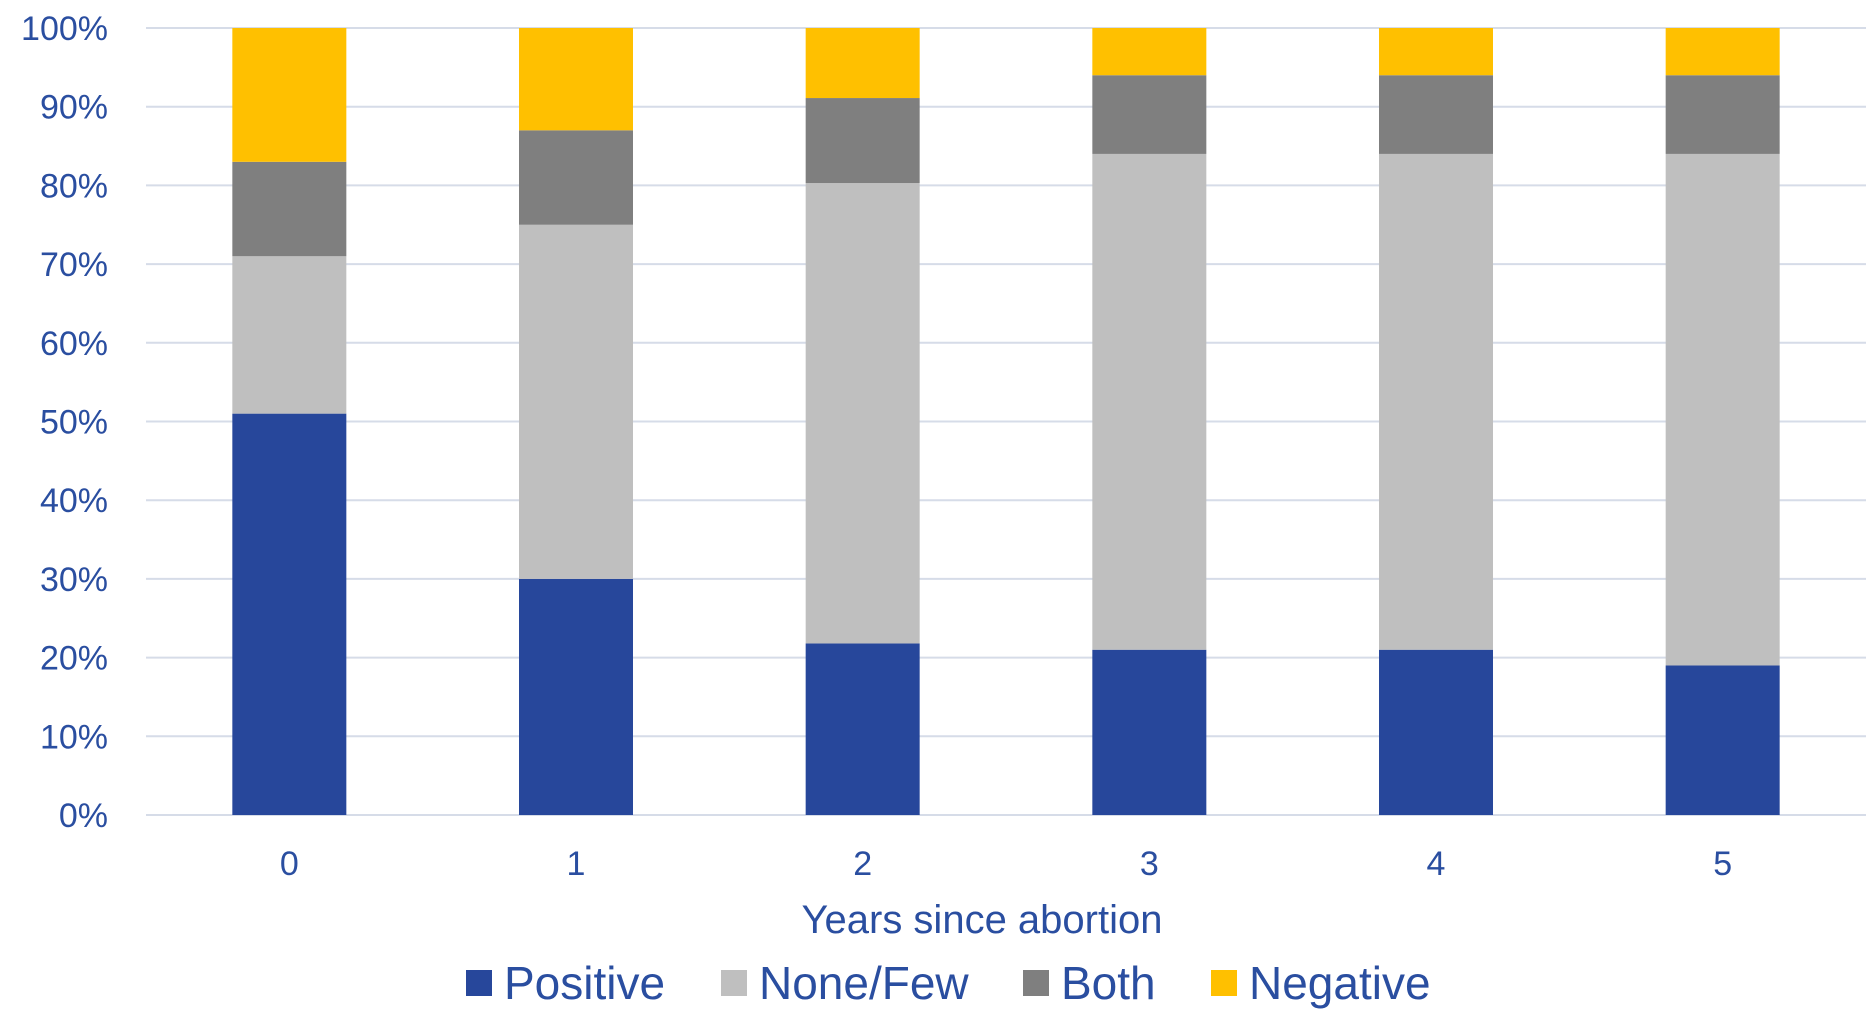  I want to click on y-tick-label: 0%, so click(83, 816).